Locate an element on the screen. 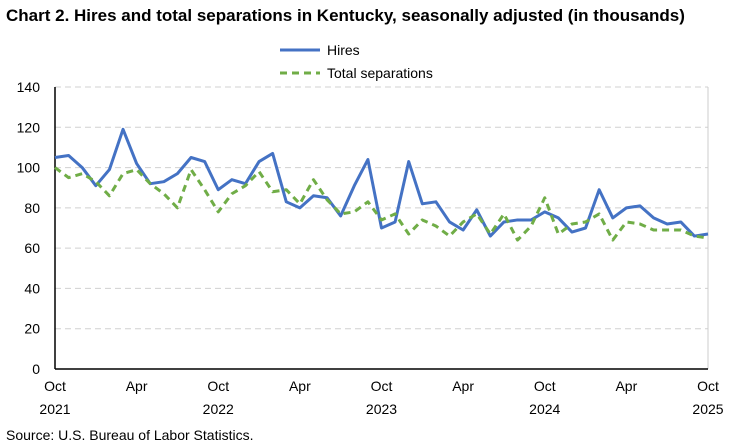  x-tick-year: 2025 is located at coordinates (707, 409).